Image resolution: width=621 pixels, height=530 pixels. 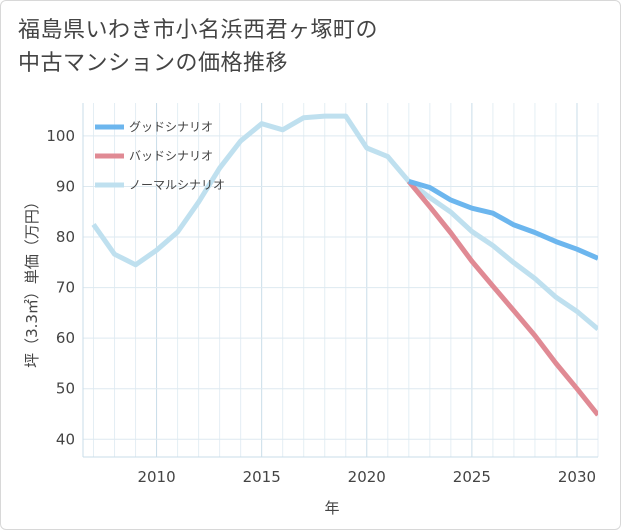 I want to click on x-axis-ticks: 2010 2015 2020 2025 2030, so click(x=366, y=477).